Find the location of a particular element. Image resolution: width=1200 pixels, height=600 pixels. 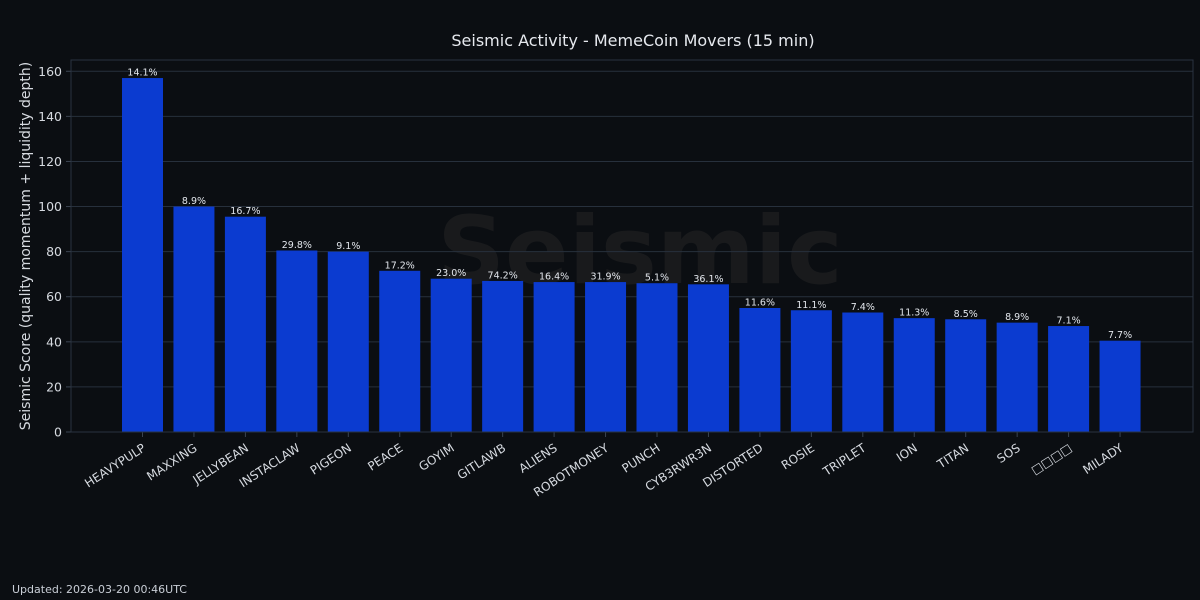

data-label: 16.7% is located at coordinates (245, 211).